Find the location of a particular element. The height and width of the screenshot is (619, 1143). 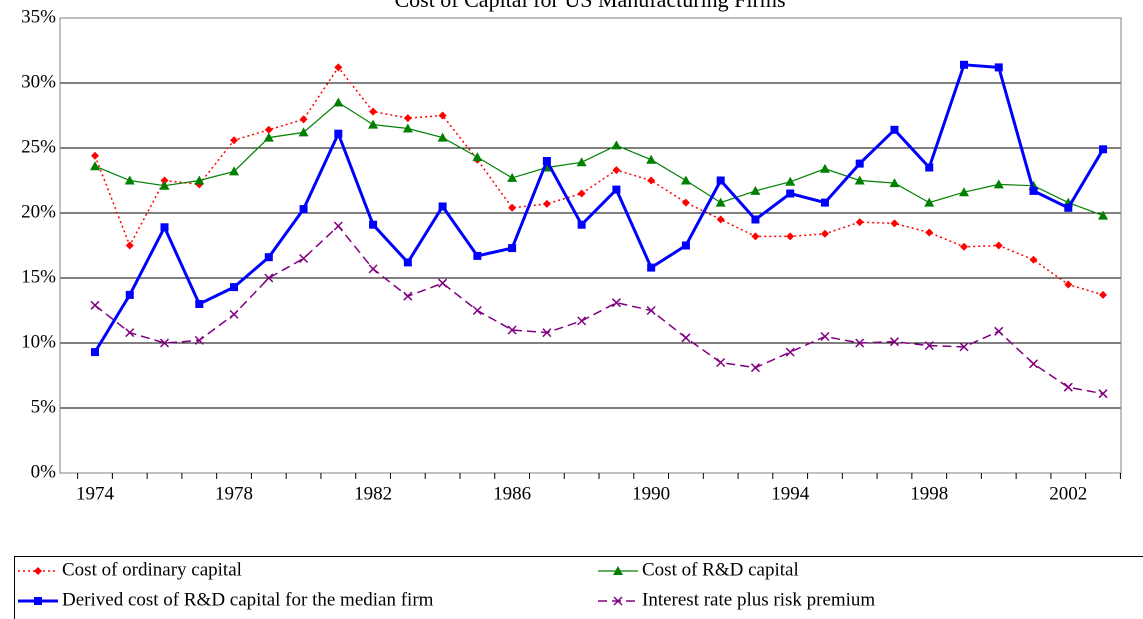

legend-box is located at coordinates (578, 587).